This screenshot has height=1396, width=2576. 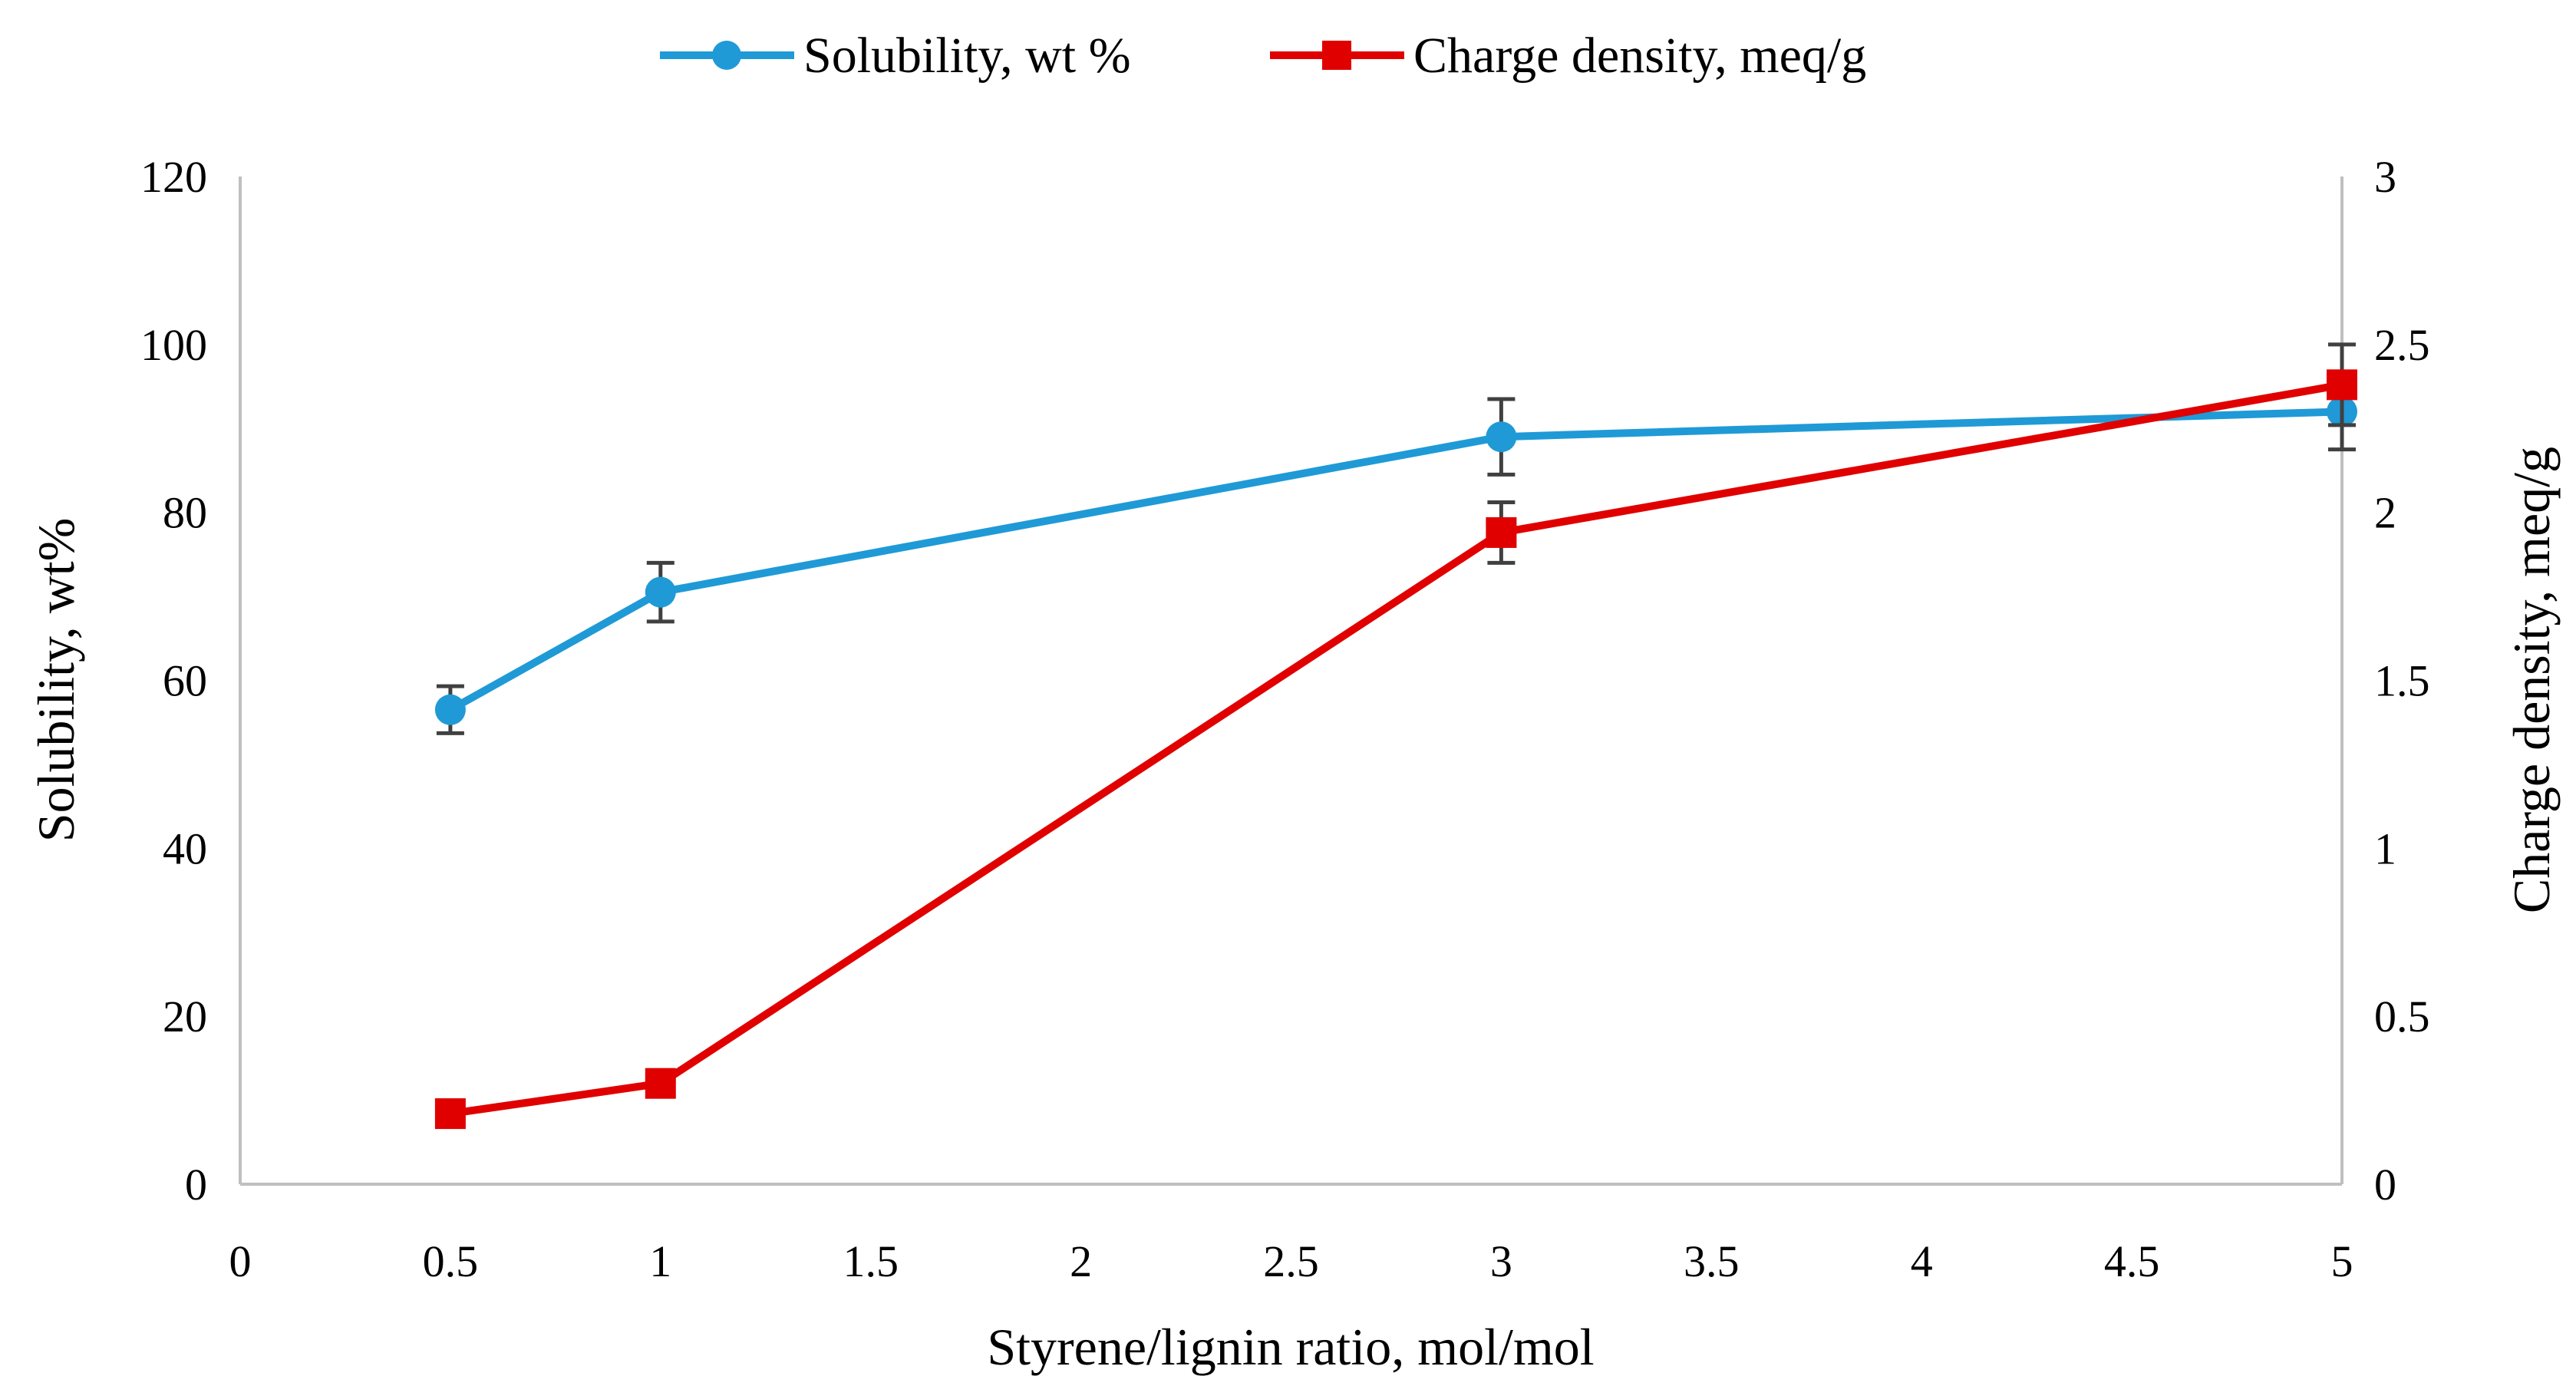 I want to click on y-right-tick-label: 1, so click(x=2385, y=848).